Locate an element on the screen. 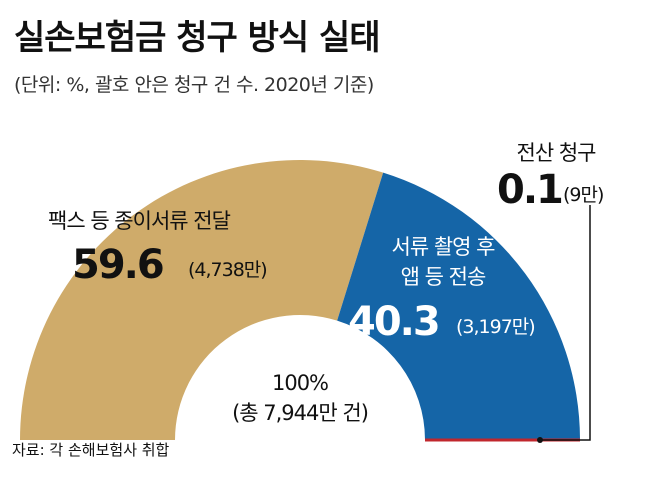 The height and width of the screenshot is (483, 645). total-note: (총 7,944만 건) is located at coordinates (300, 413).